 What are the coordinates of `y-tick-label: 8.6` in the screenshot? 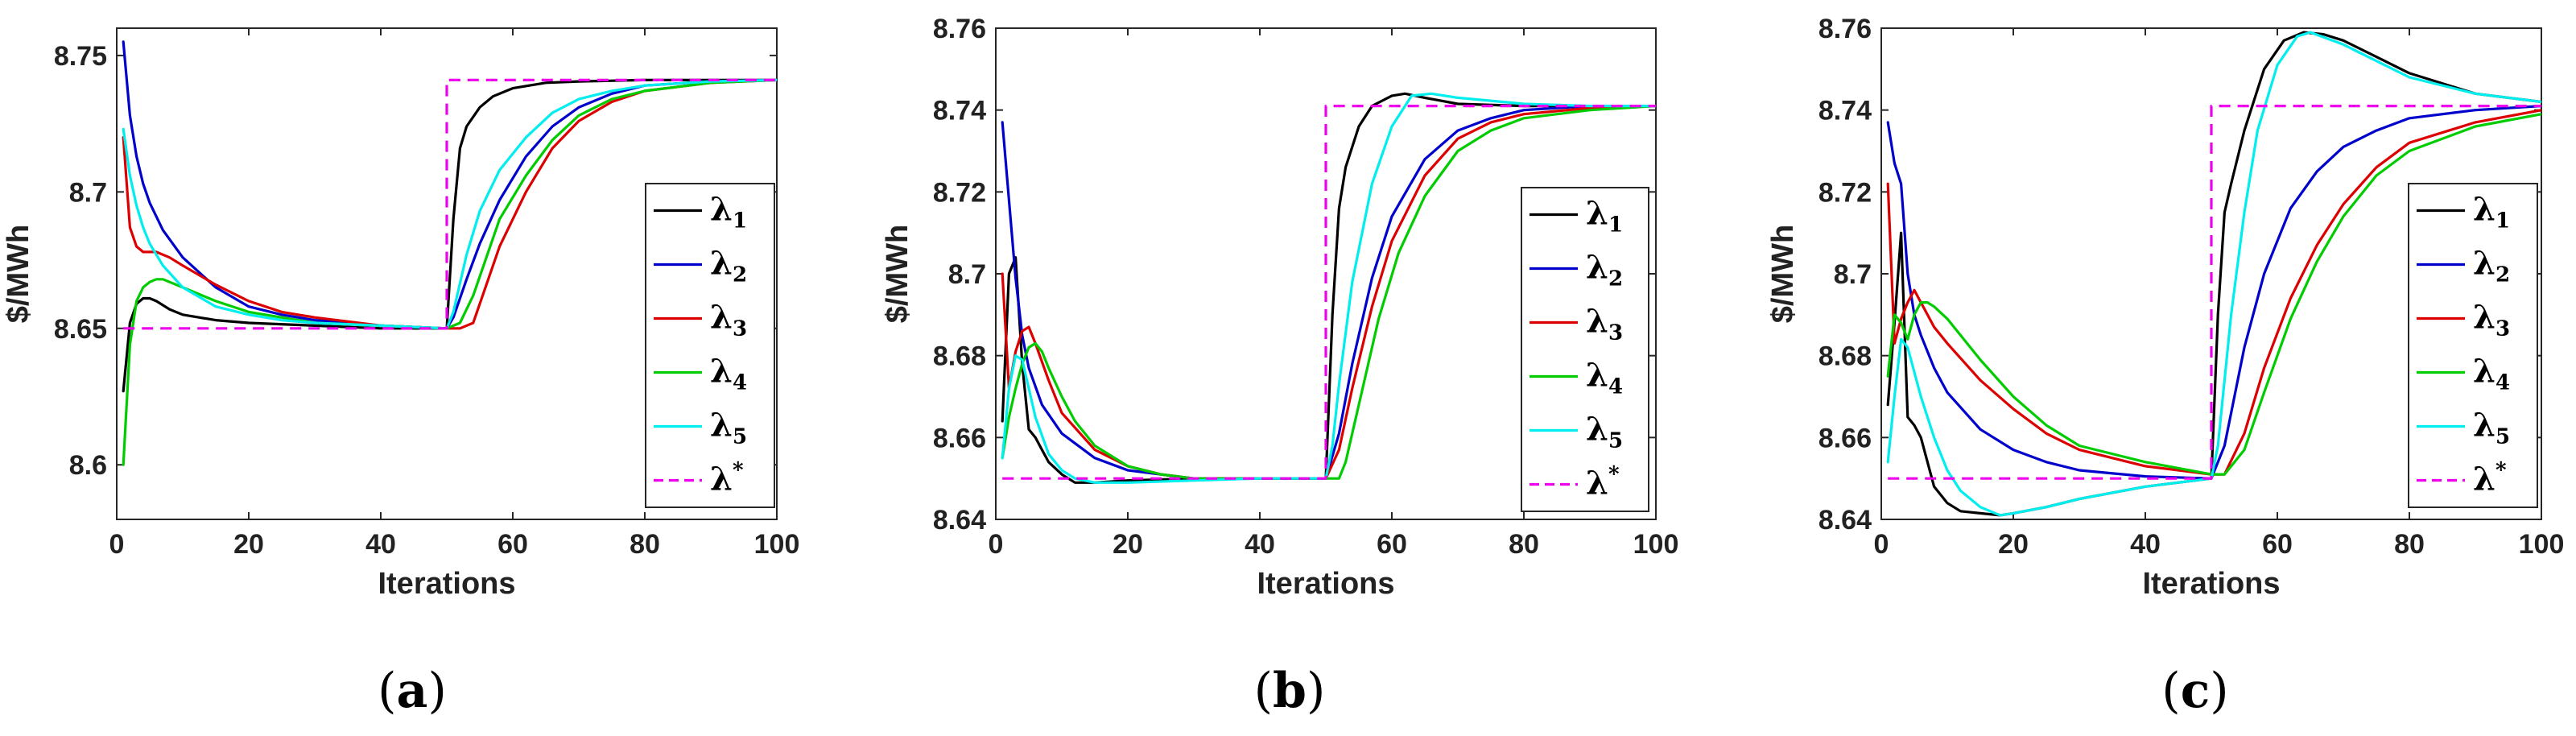 It's located at (88, 465).